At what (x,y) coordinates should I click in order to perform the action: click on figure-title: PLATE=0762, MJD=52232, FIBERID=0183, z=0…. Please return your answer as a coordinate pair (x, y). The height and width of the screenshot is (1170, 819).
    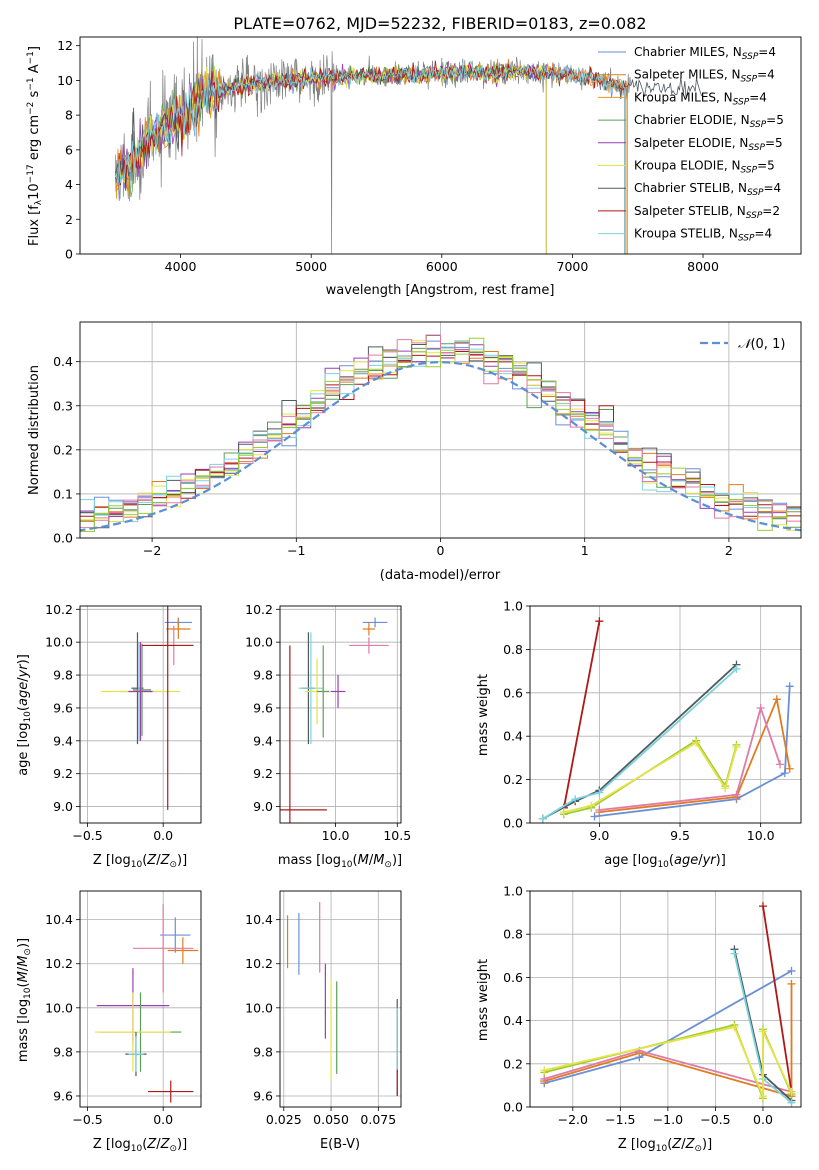
    Looking at the image, I should click on (439, 23).